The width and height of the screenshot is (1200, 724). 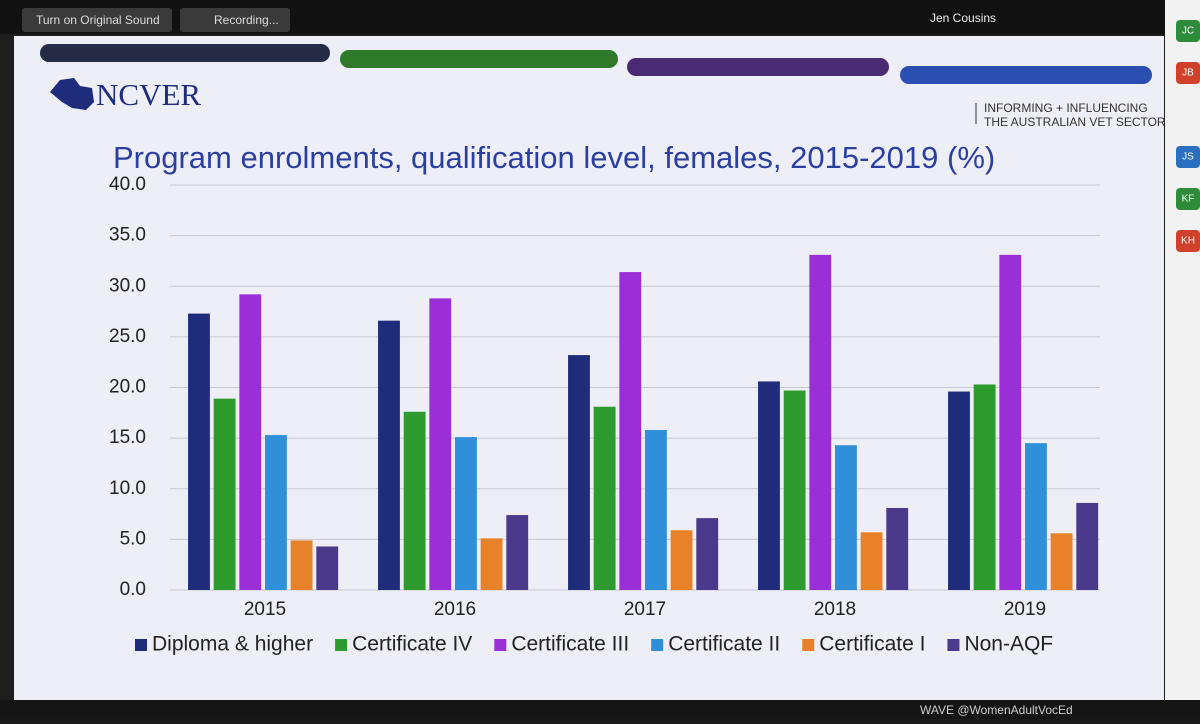 I want to click on x-tick-label: 2018, so click(x=835, y=609).